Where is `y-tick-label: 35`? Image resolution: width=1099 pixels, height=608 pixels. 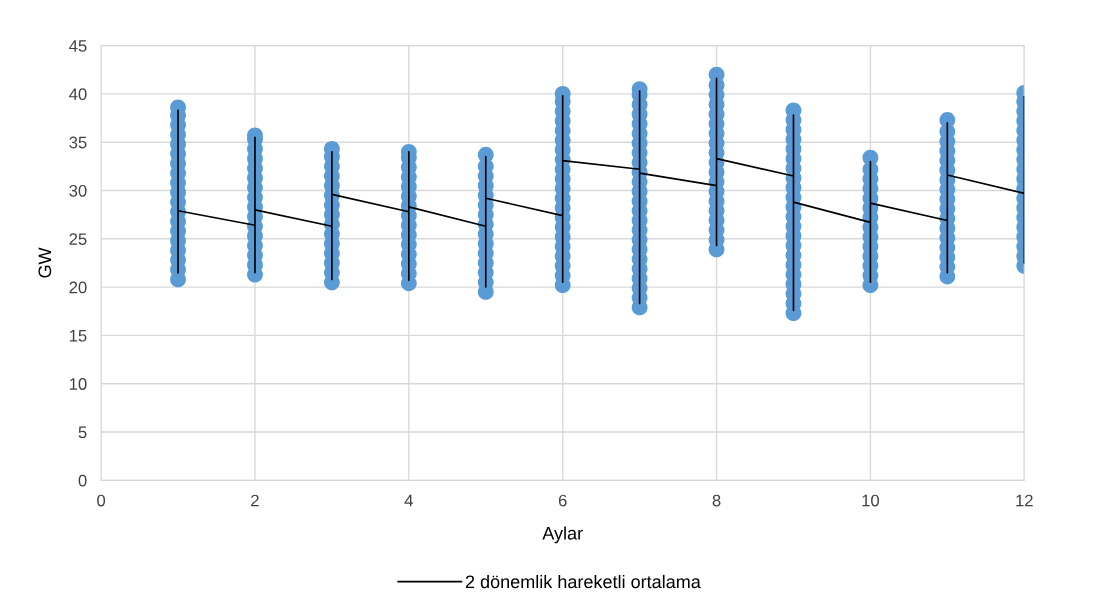 y-tick-label: 35 is located at coordinates (78, 142).